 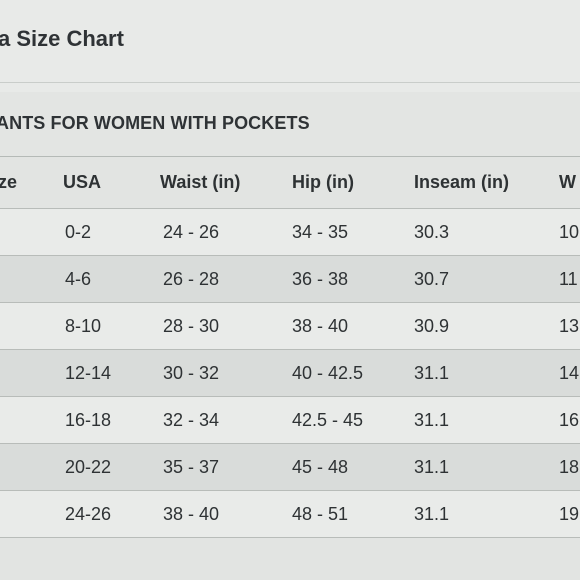 What do you see at coordinates (320, 513) in the screenshot?
I see `cell-hip: 48 - 51` at bounding box center [320, 513].